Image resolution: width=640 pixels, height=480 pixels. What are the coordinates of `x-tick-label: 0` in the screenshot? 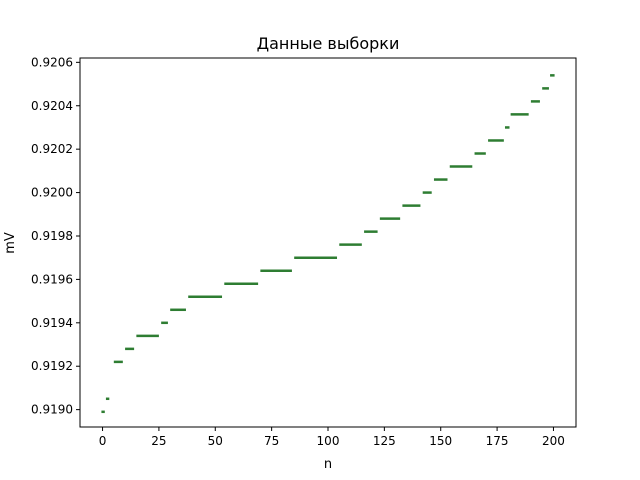 It's located at (103, 441).